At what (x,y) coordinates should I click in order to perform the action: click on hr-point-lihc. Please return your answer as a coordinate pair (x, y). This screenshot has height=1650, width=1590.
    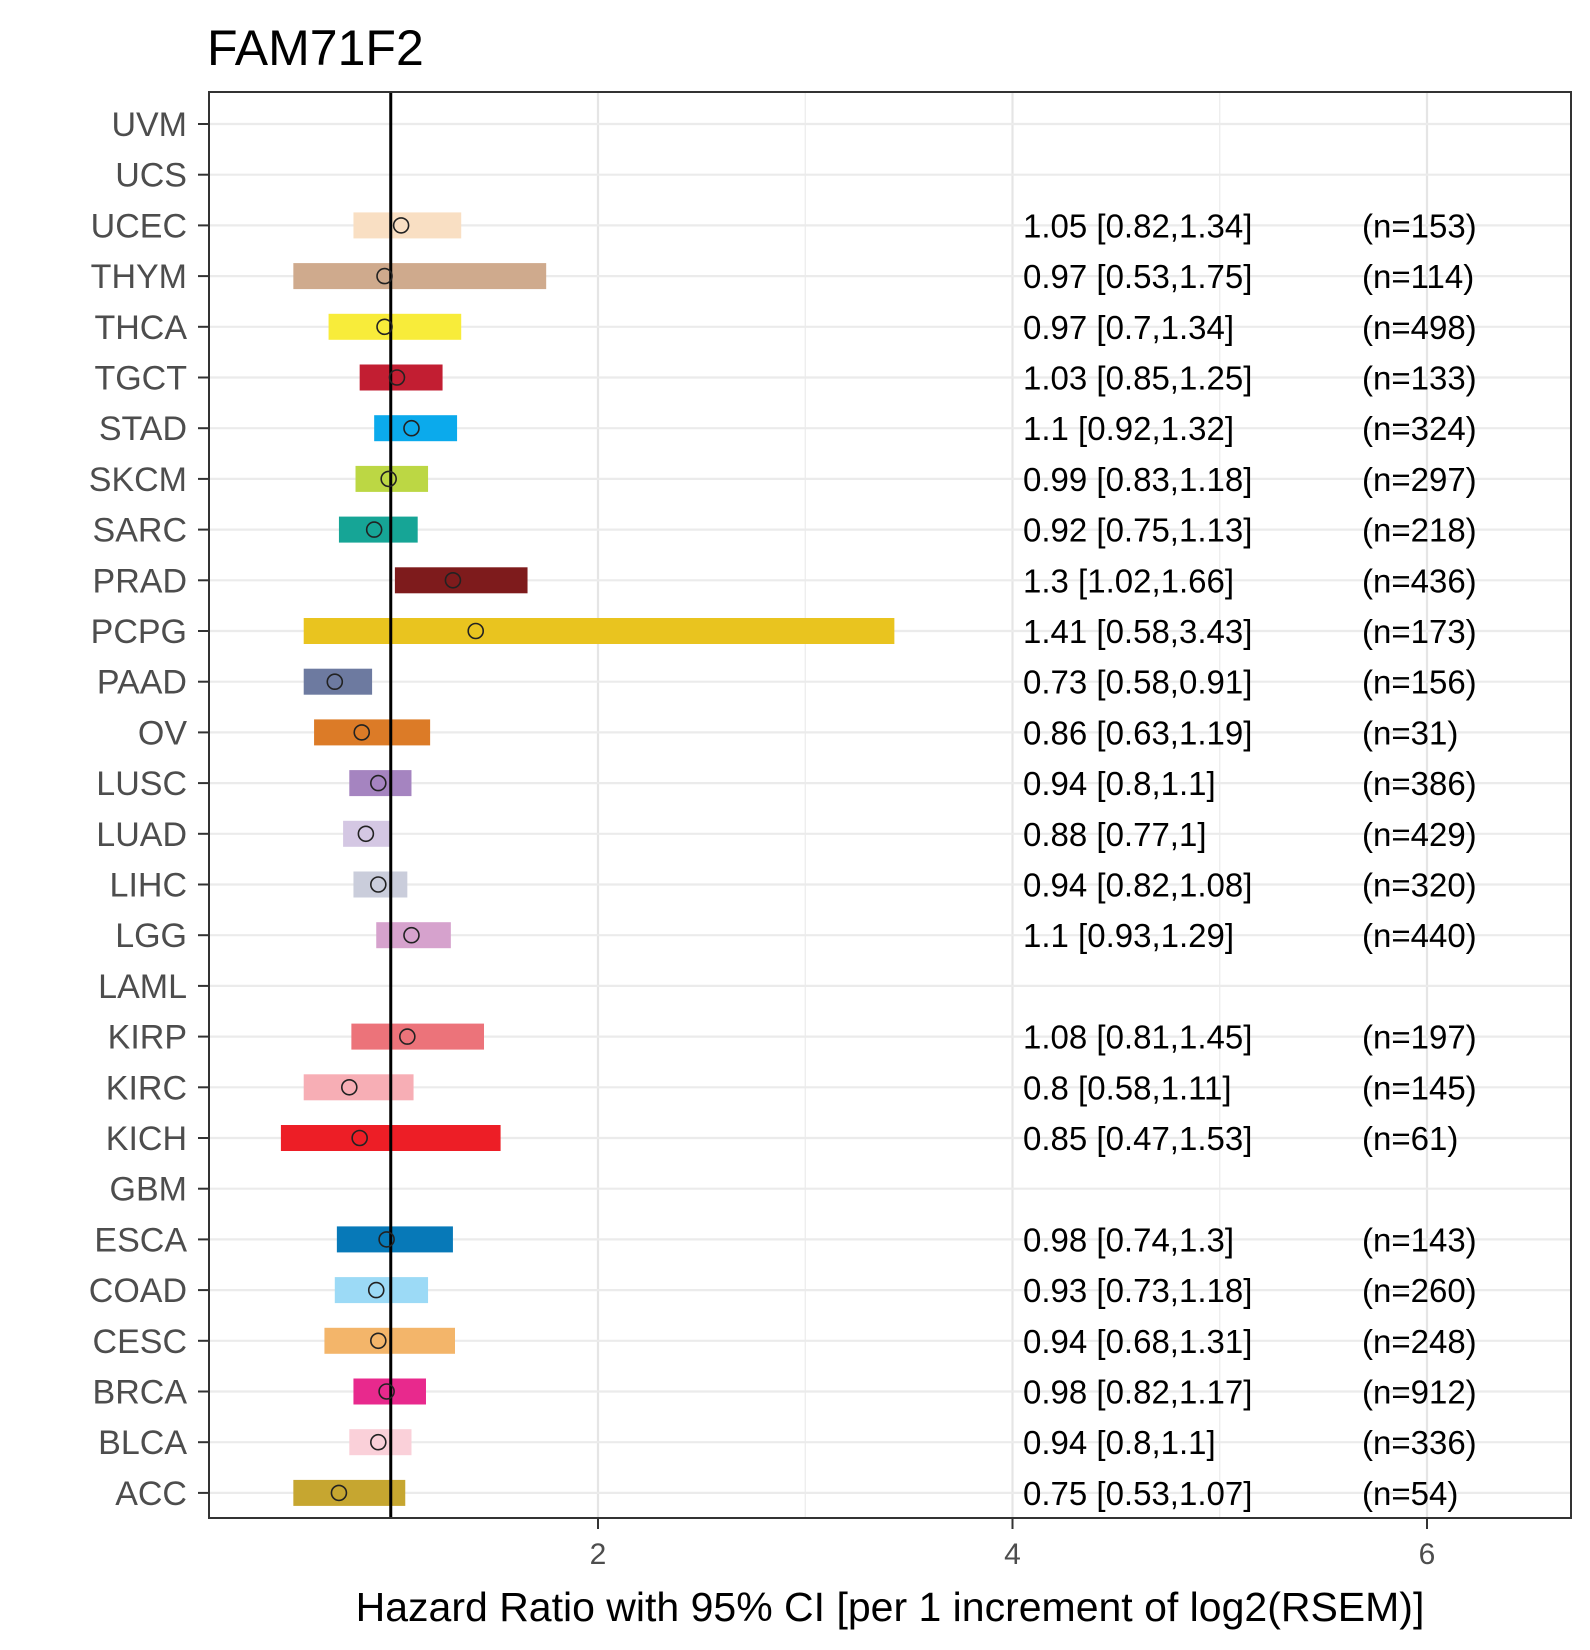
    Looking at the image, I should click on (378, 884).